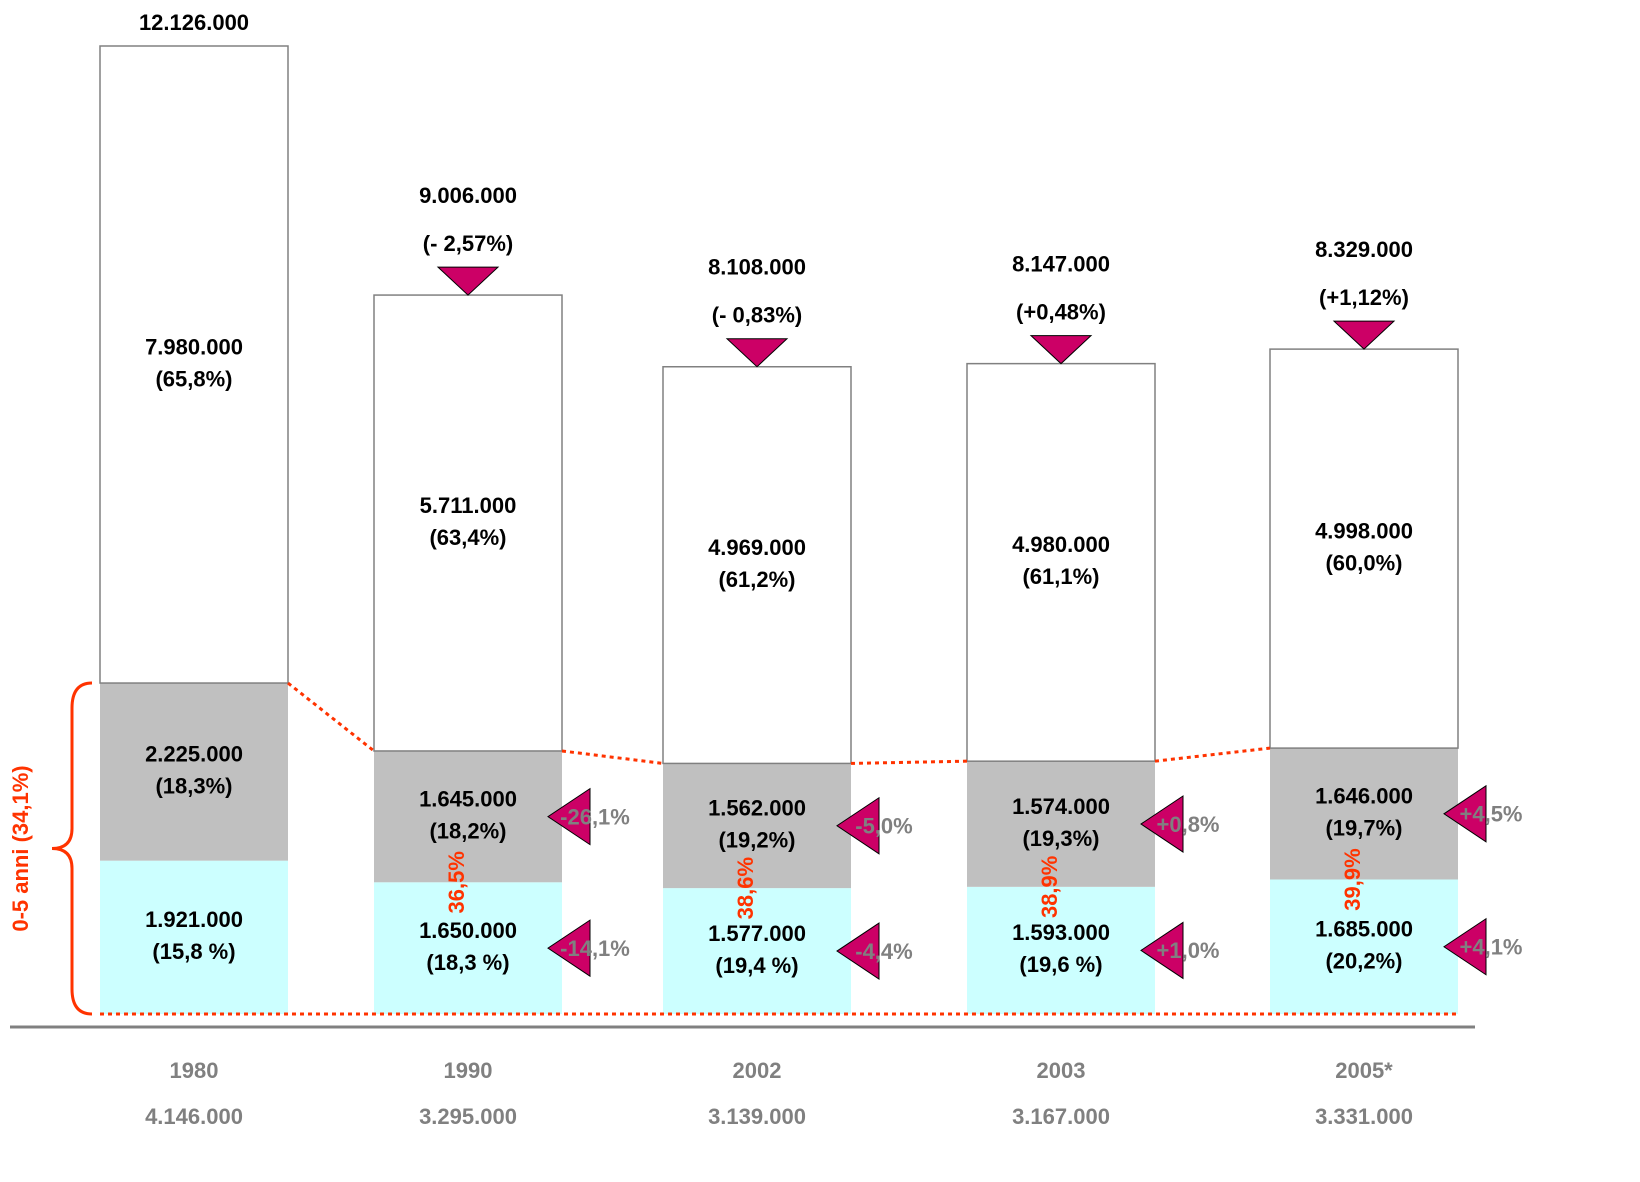 This screenshot has height=1182, width=1640. Describe the element at coordinates (20, 848) in the screenshot. I see `bracket-label: 0-5 anni (34,1%)` at that location.